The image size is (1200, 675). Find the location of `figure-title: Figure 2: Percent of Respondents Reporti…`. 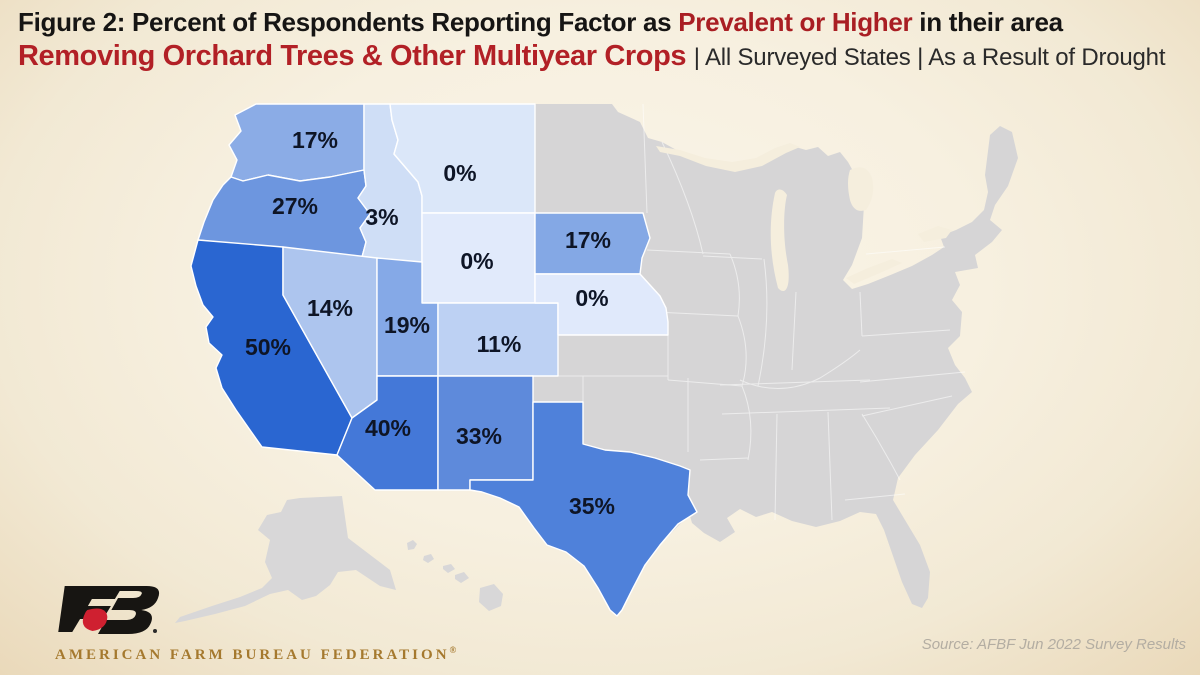

figure-title: Figure 2: Percent of Respondents Reporti… is located at coordinates (591, 40).